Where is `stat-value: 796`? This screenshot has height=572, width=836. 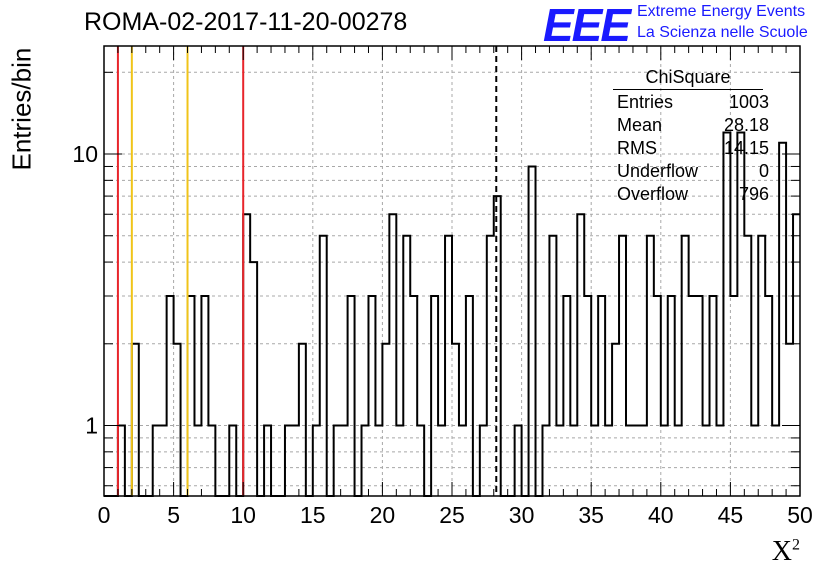
stat-value: 796 is located at coordinates (753, 194).